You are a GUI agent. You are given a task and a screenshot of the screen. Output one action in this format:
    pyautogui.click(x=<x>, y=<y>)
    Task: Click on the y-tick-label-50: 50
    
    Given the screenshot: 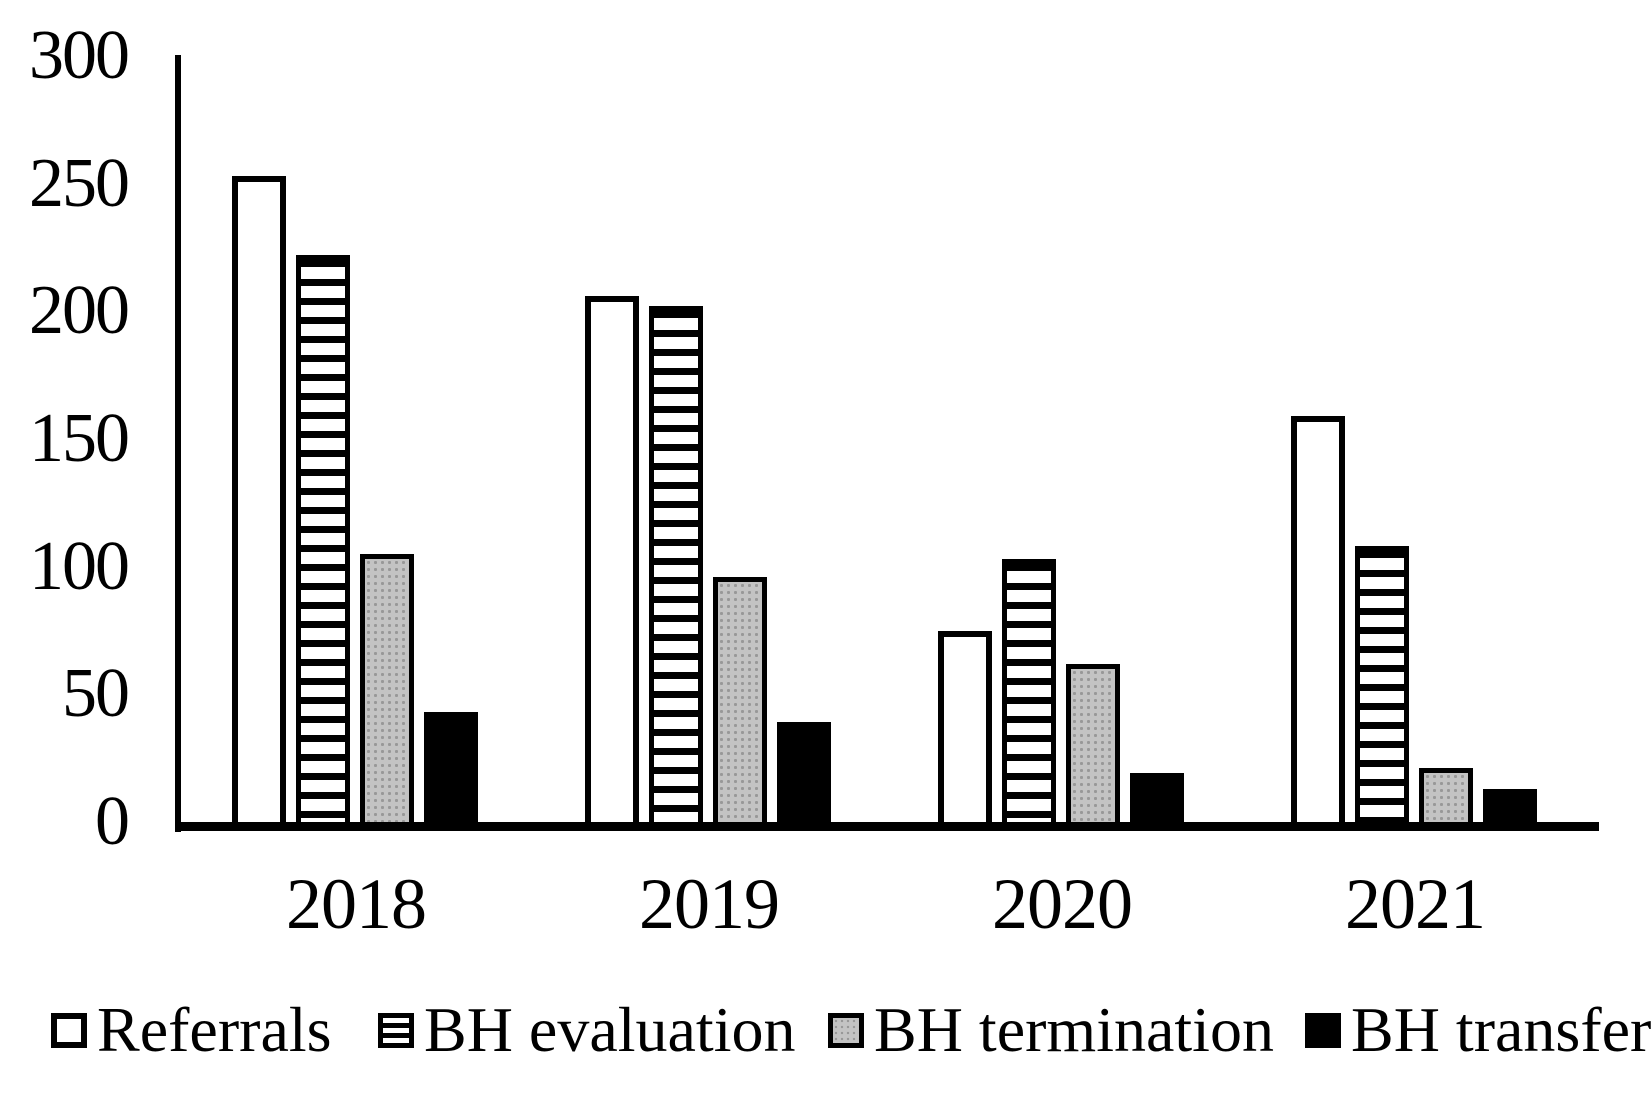 What is the action you would take?
    pyautogui.click(x=96, y=694)
    